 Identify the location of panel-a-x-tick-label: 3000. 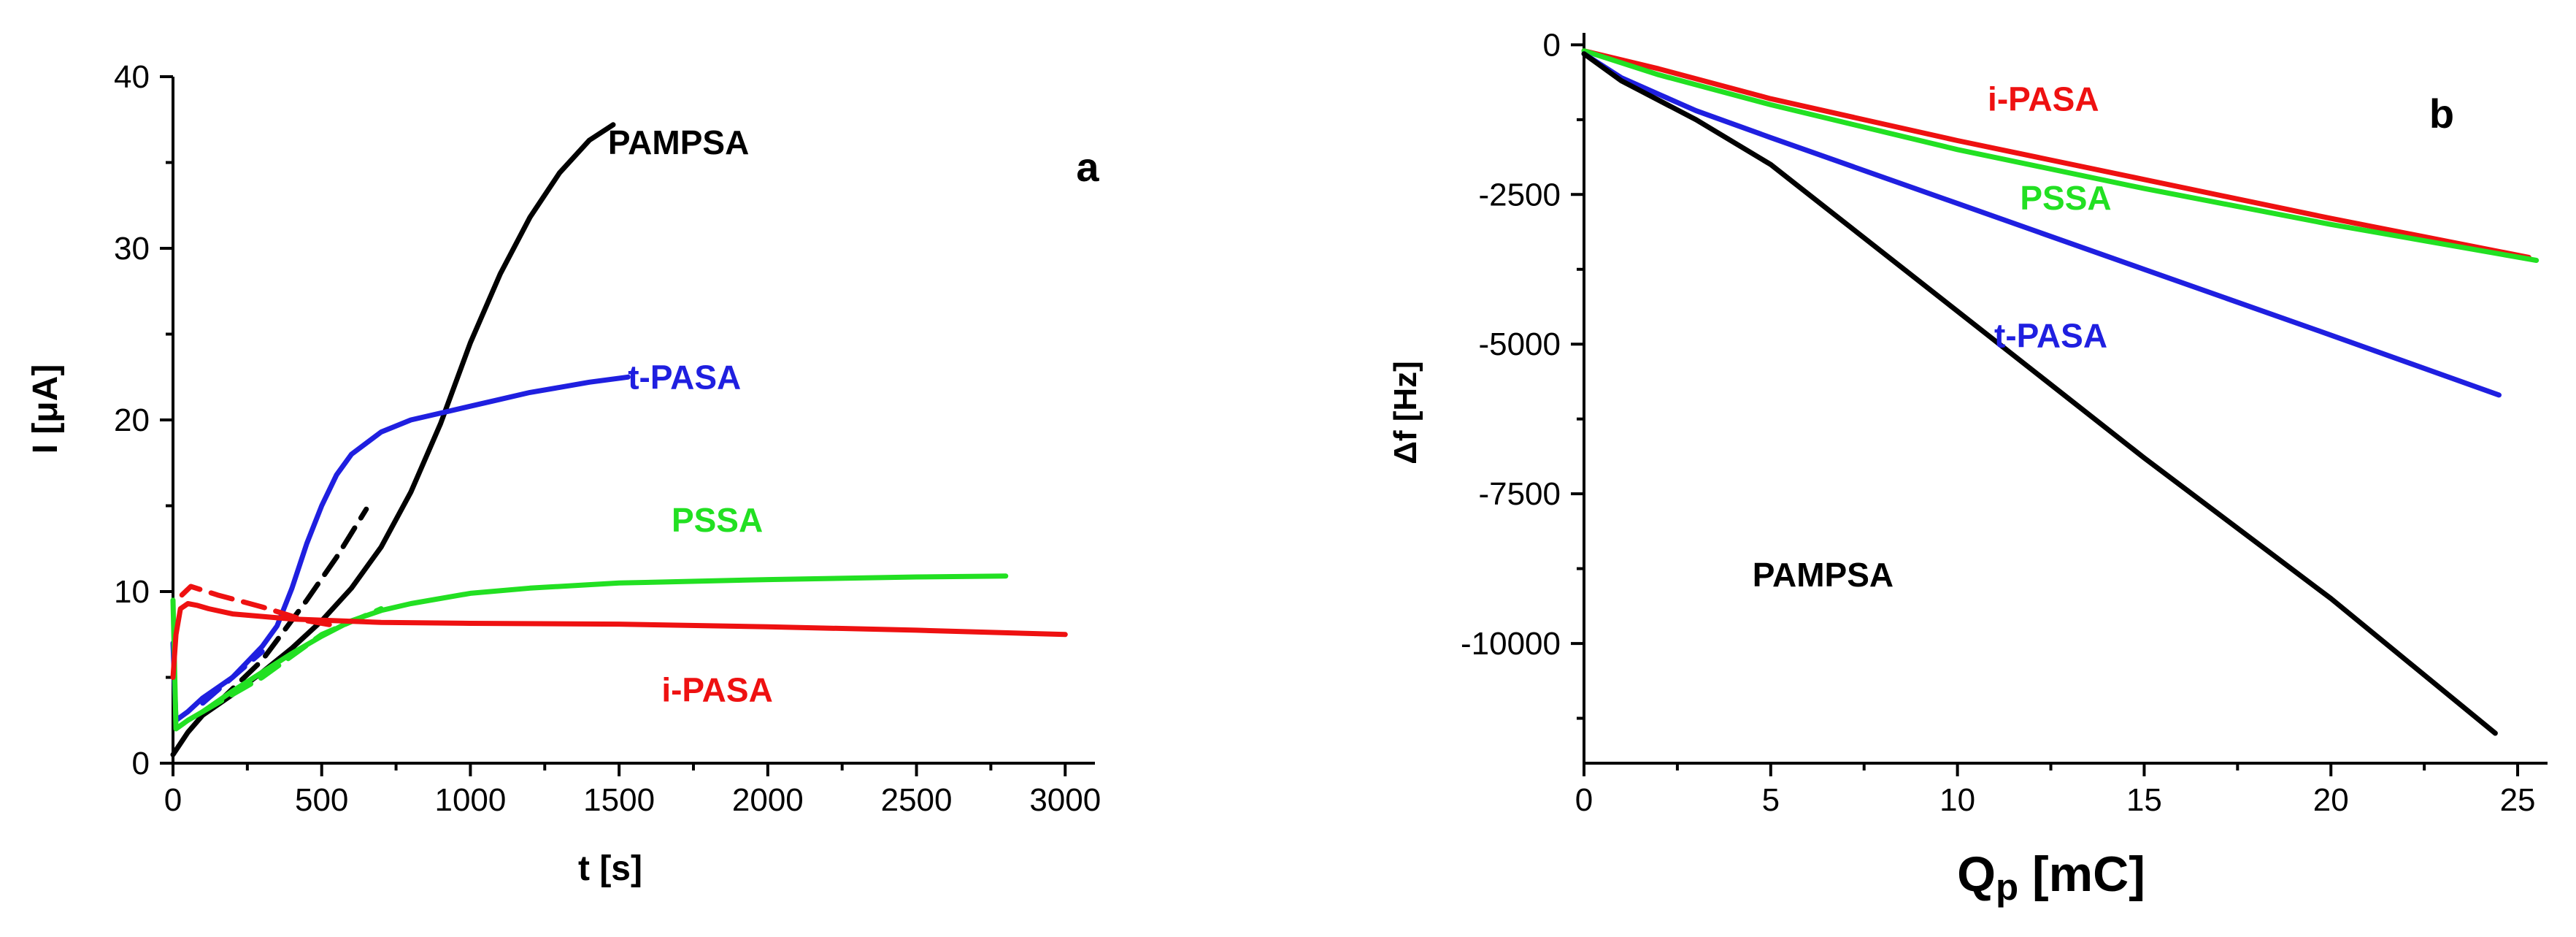
(1065, 800).